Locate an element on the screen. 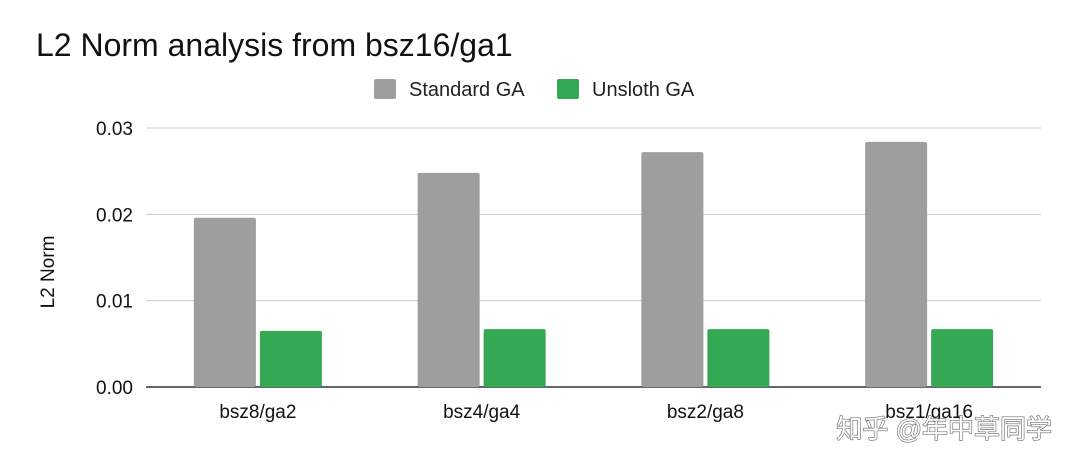 This screenshot has height=472, width=1080. y-axis-ticks: 0.00 0.01 0.02 0.03 is located at coordinates (114, 259).